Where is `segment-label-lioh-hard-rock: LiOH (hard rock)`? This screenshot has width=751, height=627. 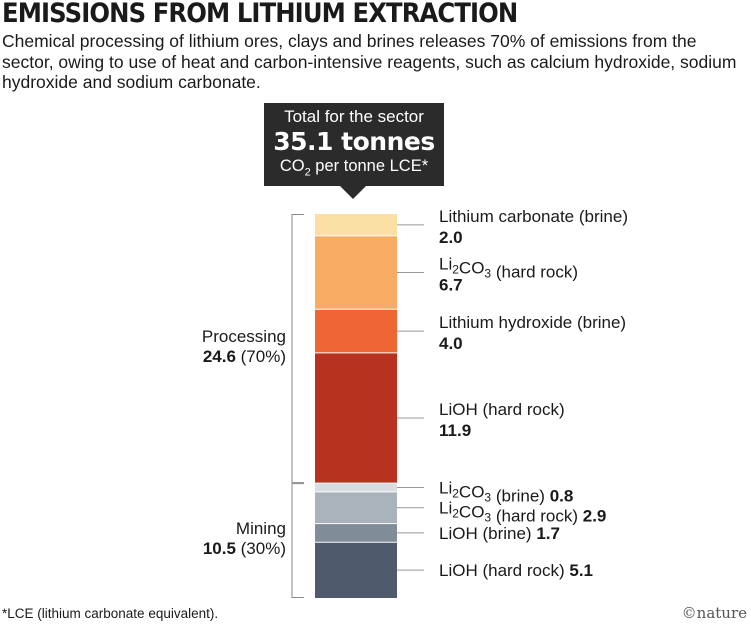
segment-label-lioh-hard-rock: LiOH (hard rock) is located at coordinates (502, 409).